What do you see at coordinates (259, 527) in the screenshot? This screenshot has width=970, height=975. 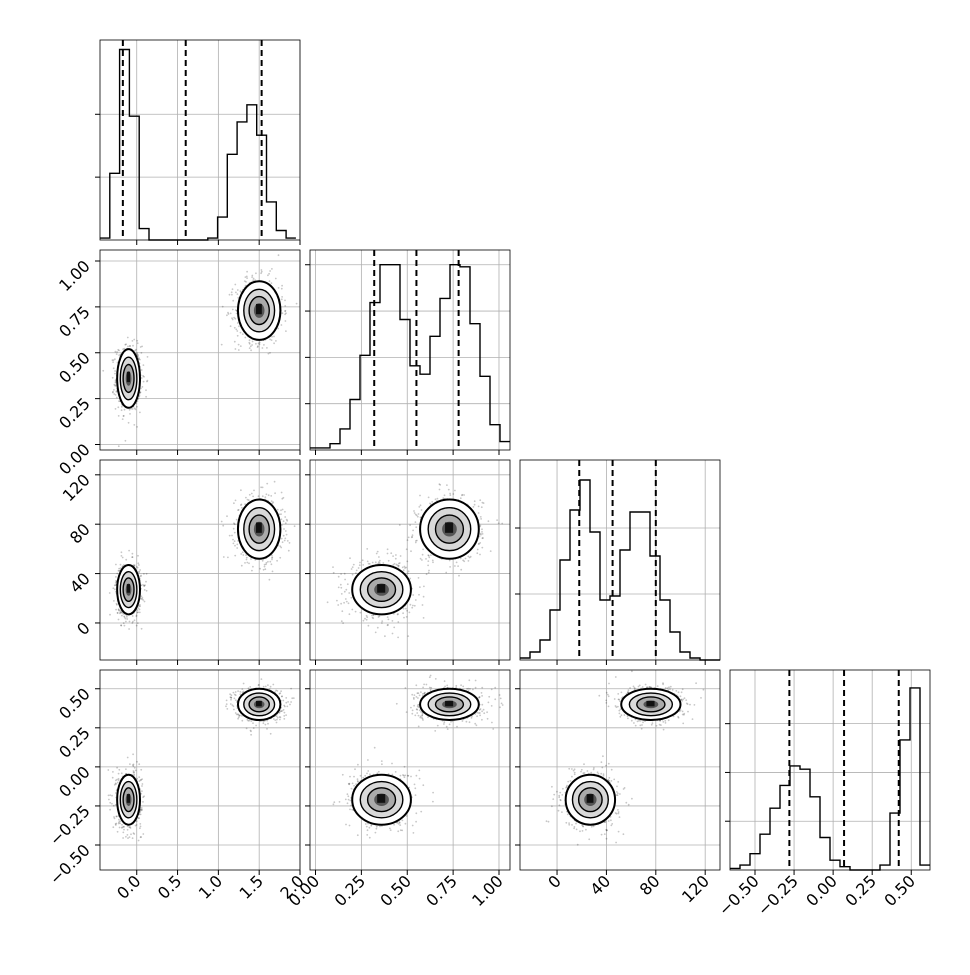 I see `panel-2-0-cluster1-density-peak` at bounding box center [259, 527].